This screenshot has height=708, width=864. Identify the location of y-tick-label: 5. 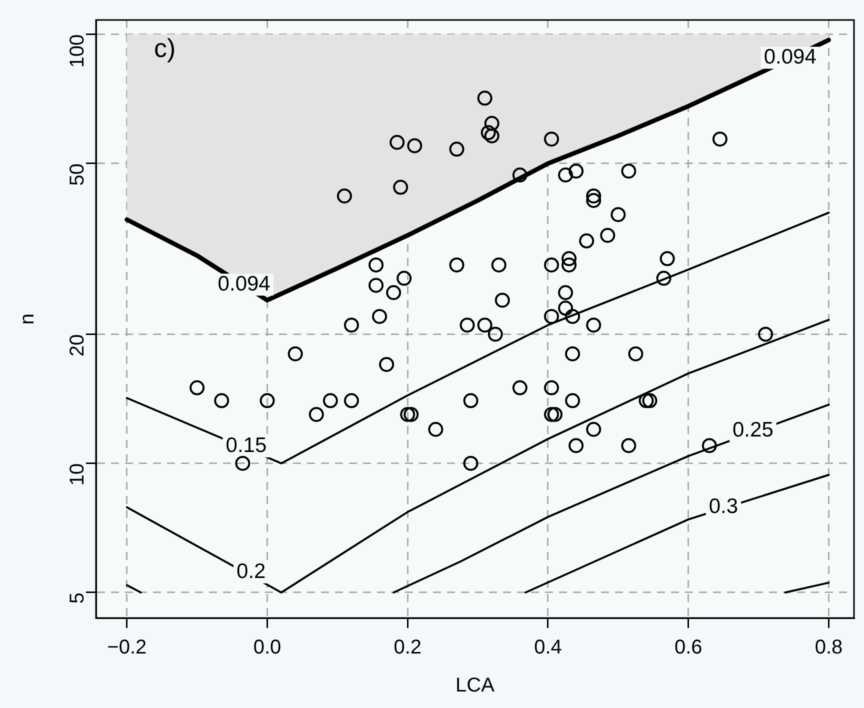
(77, 598).